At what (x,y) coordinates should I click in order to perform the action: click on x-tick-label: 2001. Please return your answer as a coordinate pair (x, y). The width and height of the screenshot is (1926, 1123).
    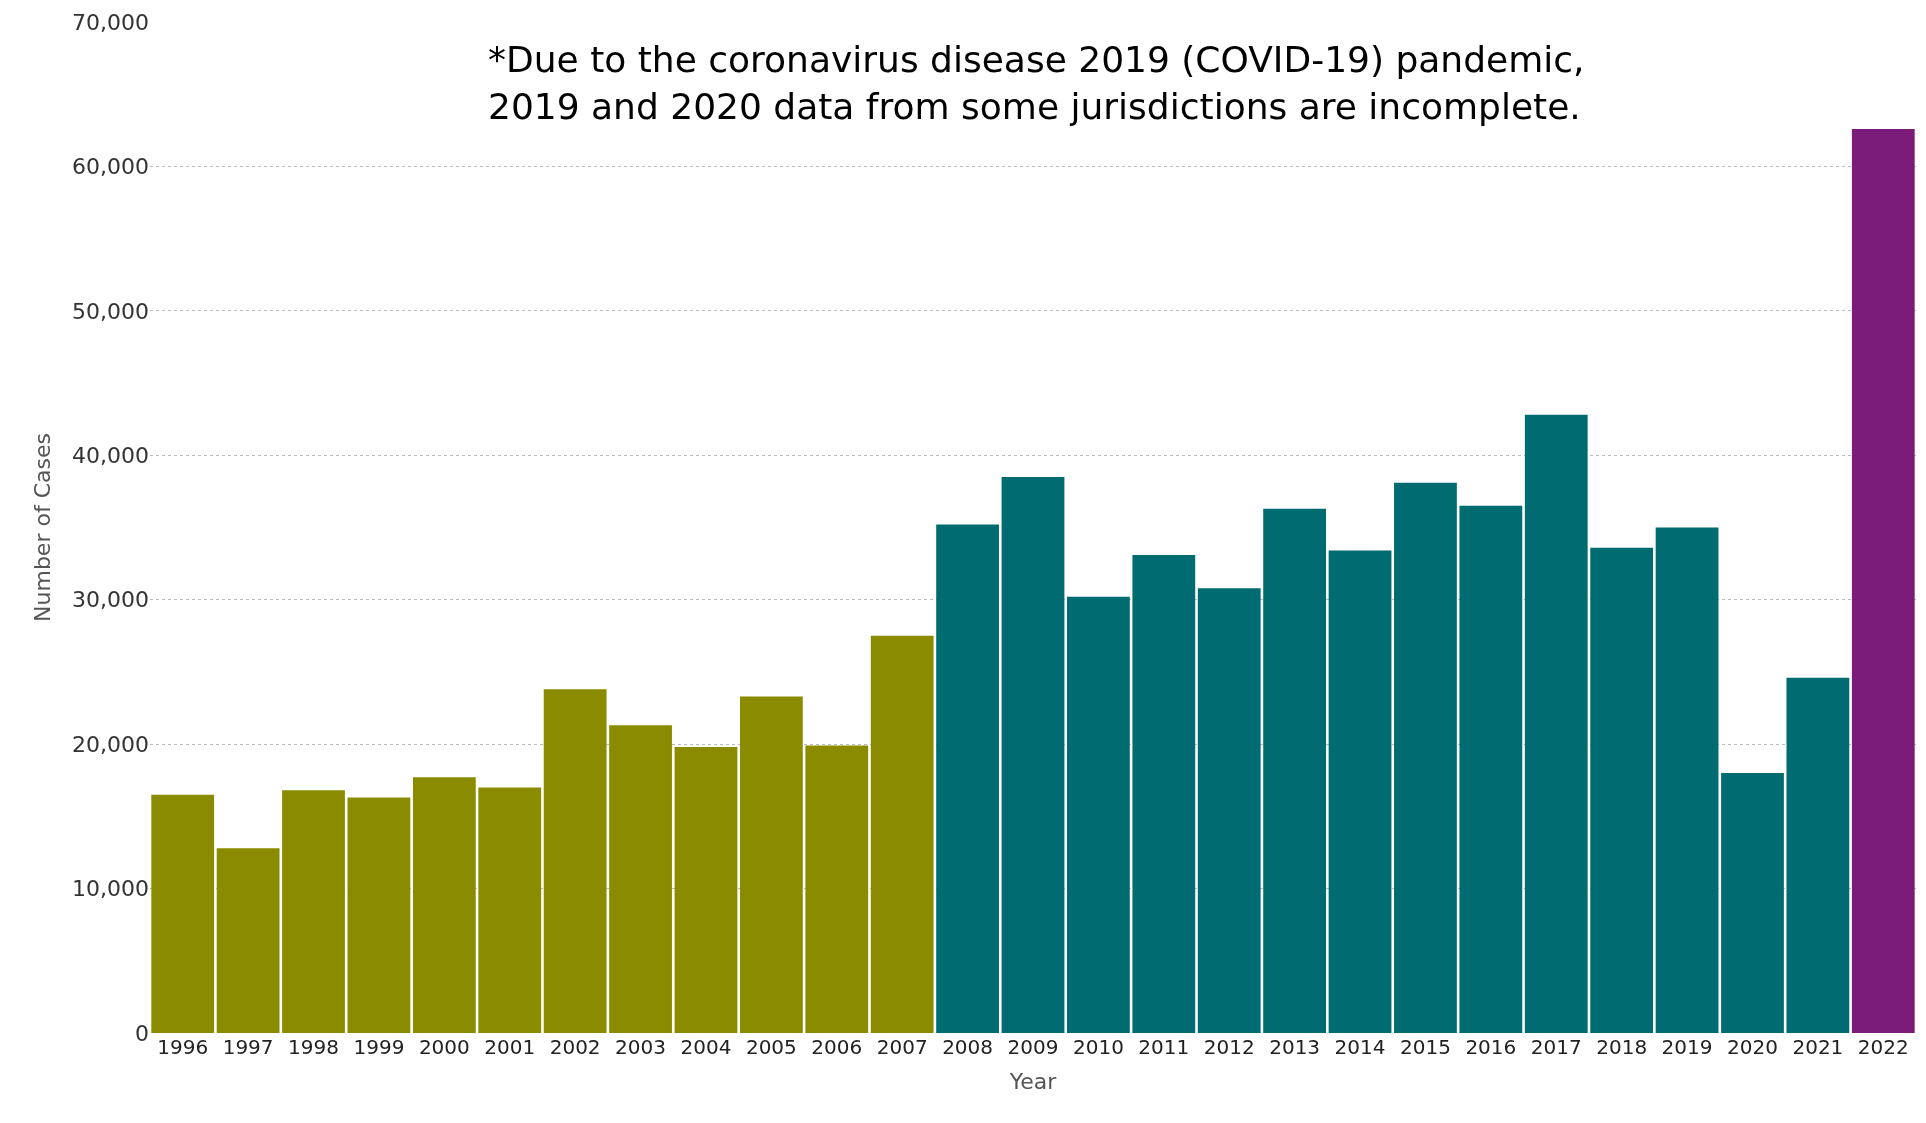
    Looking at the image, I should click on (510, 1047).